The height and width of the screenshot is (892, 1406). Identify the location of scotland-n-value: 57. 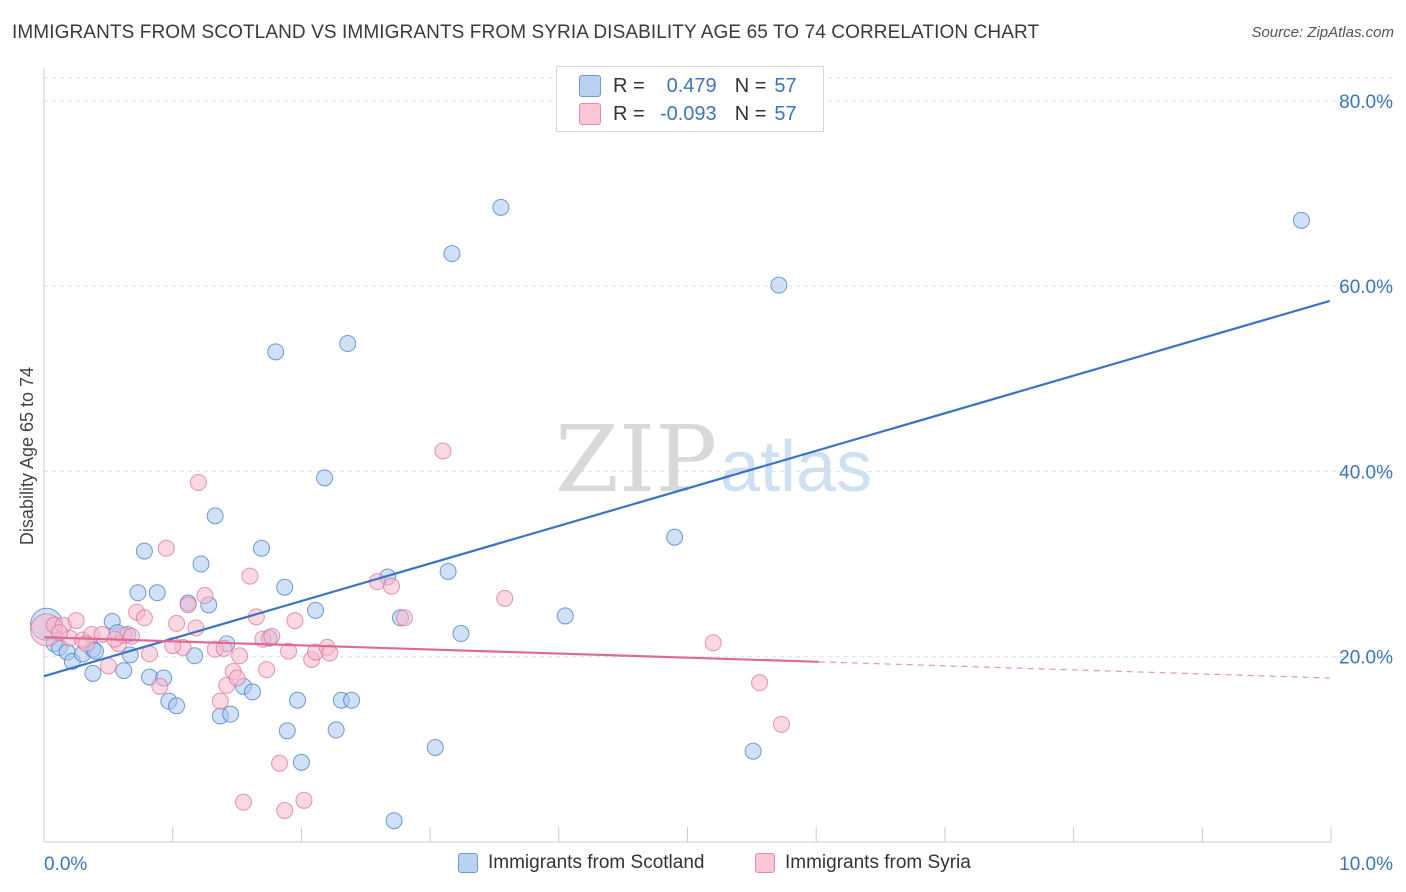
(785, 85).